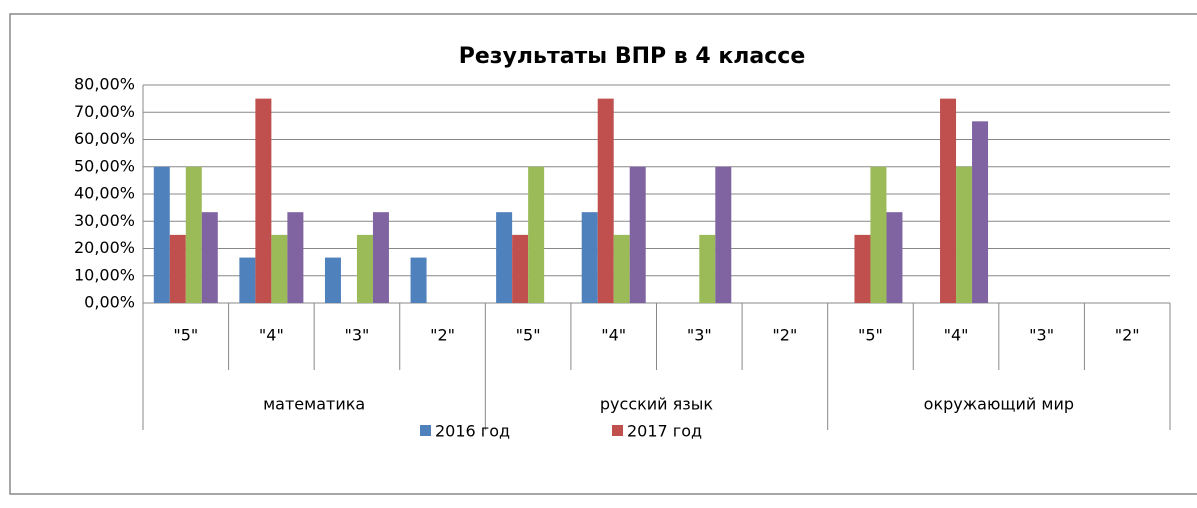 The width and height of the screenshot is (1197, 508). Describe the element at coordinates (104, 165) in the screenshot. I see `y-tick-label: 50,00%` at that location.